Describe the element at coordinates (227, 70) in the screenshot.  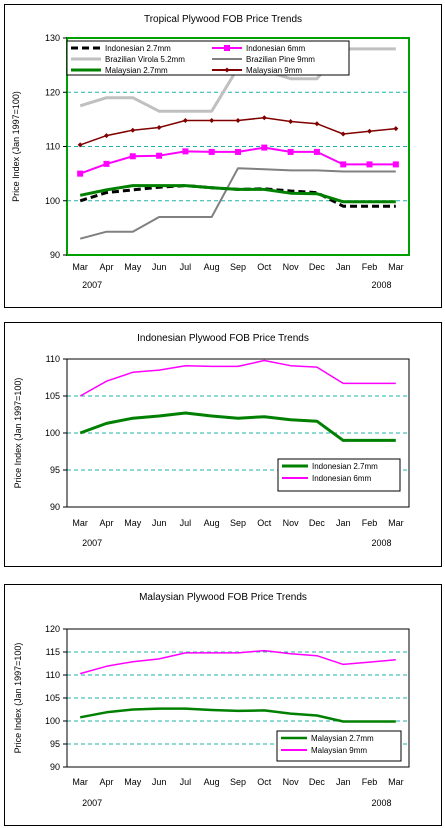
I see `legend-marker` at that location.